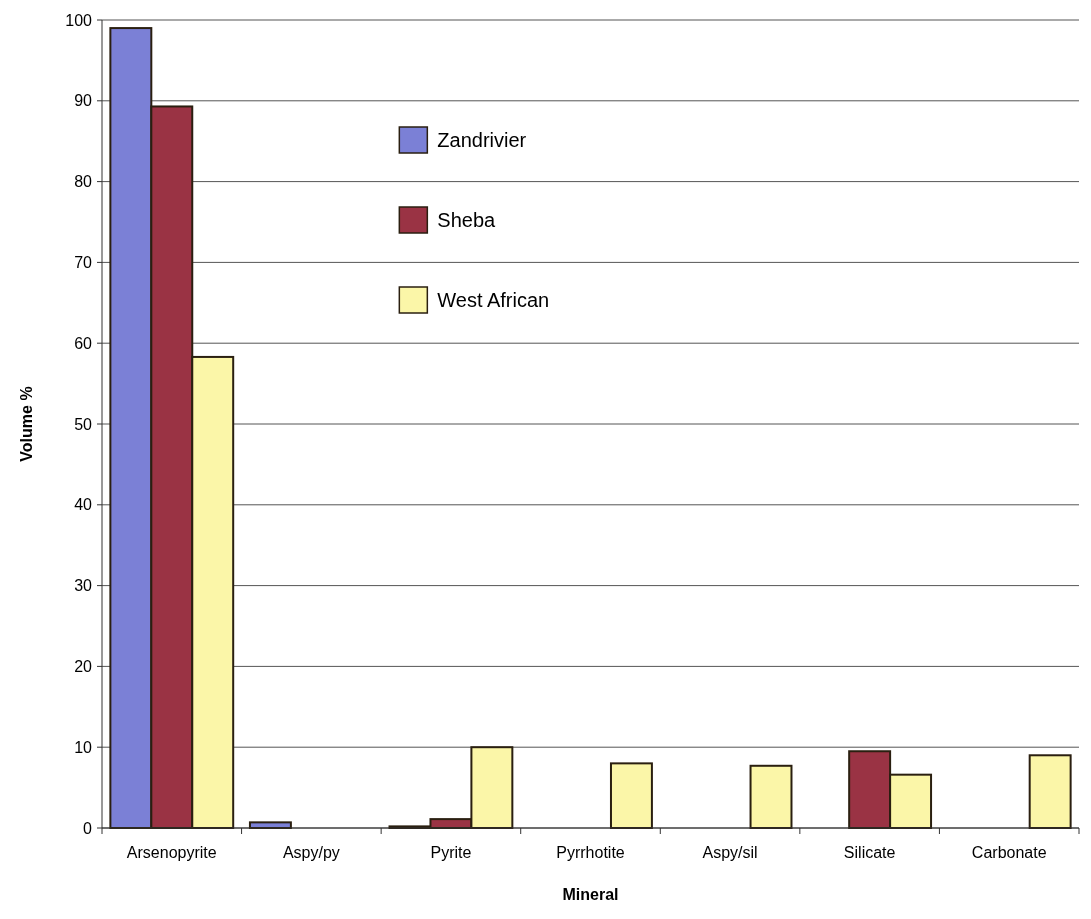  I want to click on y-tick-label: 20, so click(83, 666).